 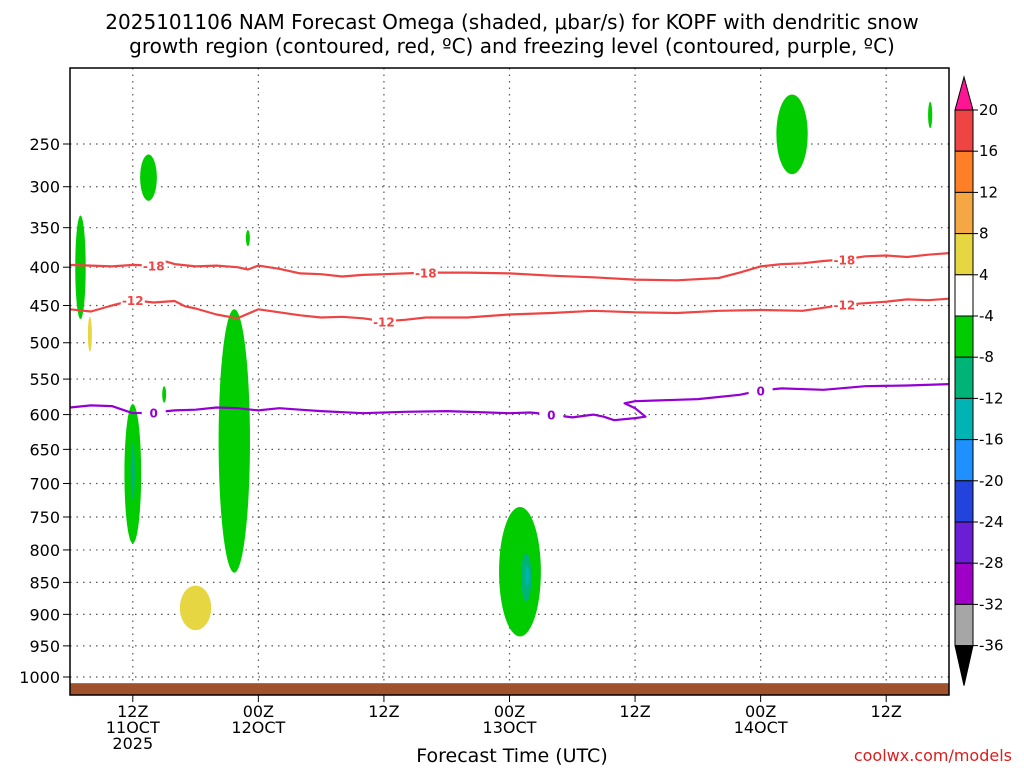 What do you see at coordinates (988, 151) in the screenshot?
I see `colorbar-label-1: 16` at bounding box center [988, 151].